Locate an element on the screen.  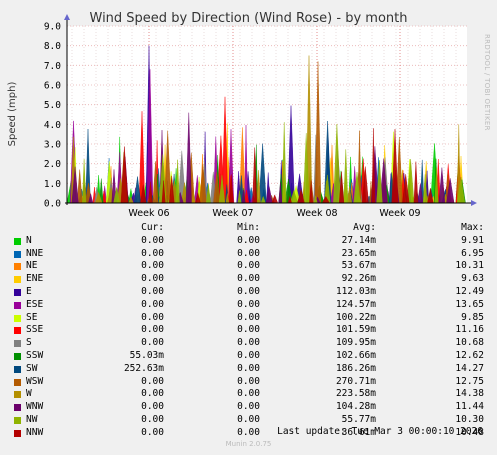
x-tick-labels: Week 06 Week 07 Week 08 Week 09 is located at coordinates (274, 213).